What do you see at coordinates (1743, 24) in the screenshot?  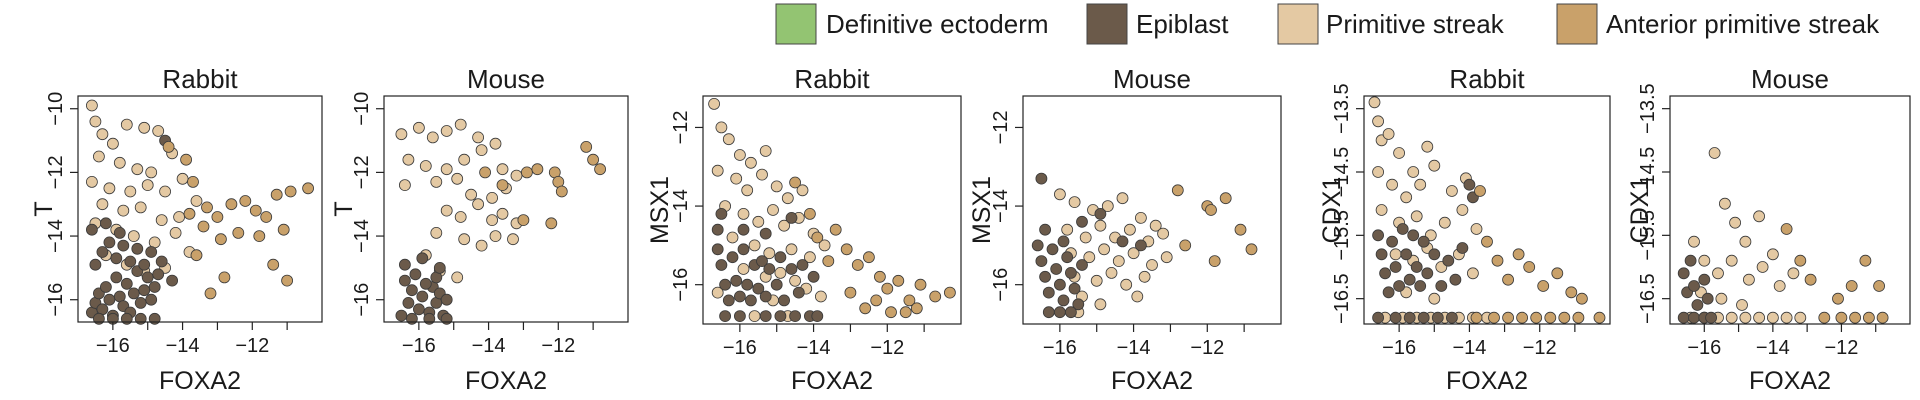 I see `legend-label-anterior_primitive_streak: Anterior primitive streak` at bounding box center [1743, 24].